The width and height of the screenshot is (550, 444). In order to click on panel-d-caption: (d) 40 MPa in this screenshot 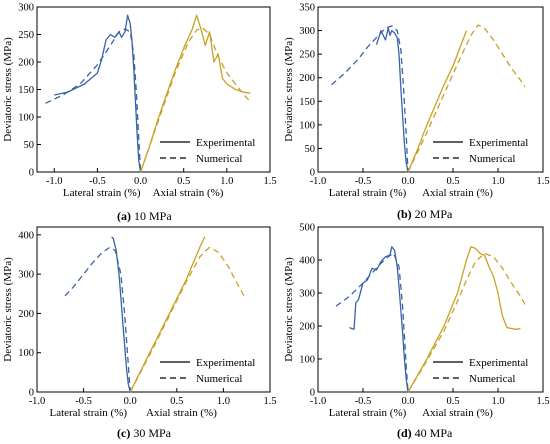, I will do `click(425, 433)`.